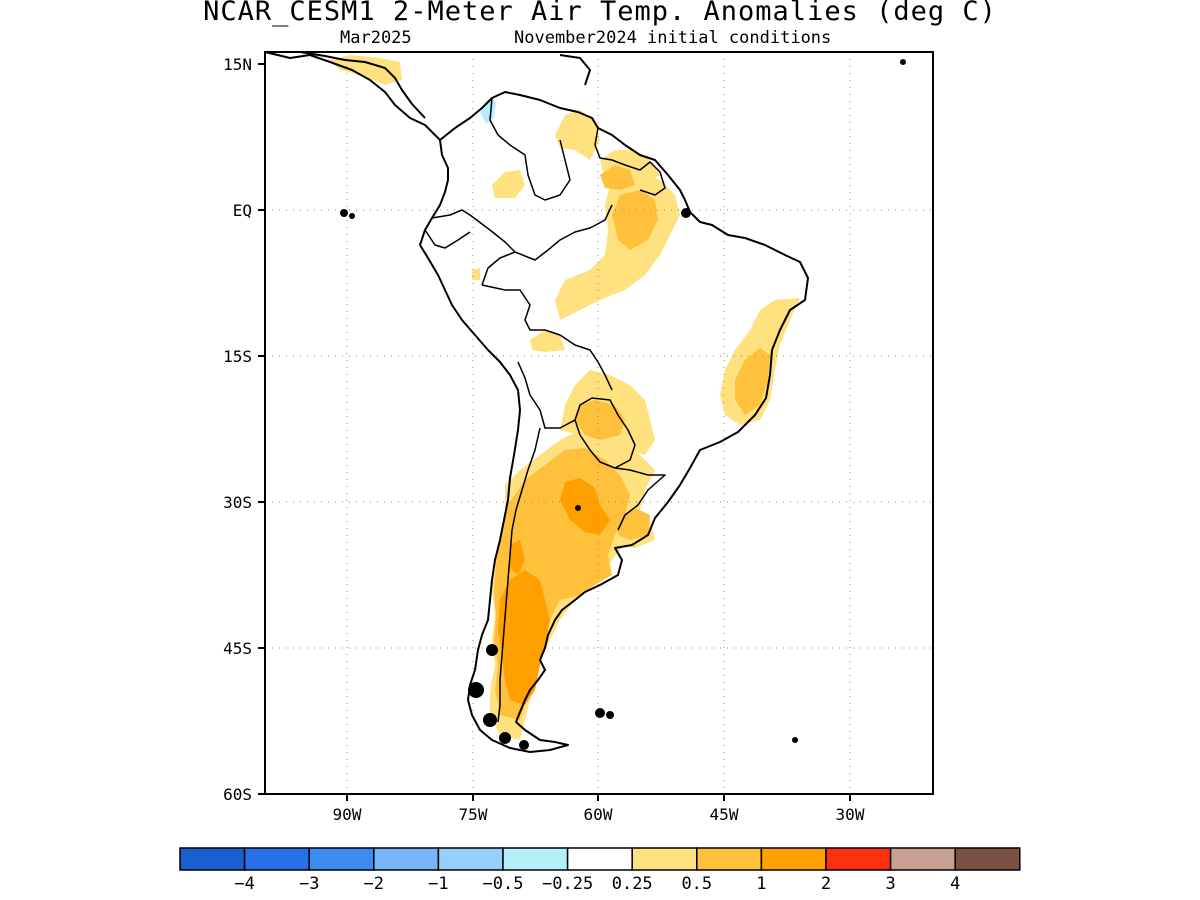 This screenshot has width=1200, height=900. Describe the element at coordinates (955, 884) in the screenshot. I see `colorbar-label: 4` at that location.